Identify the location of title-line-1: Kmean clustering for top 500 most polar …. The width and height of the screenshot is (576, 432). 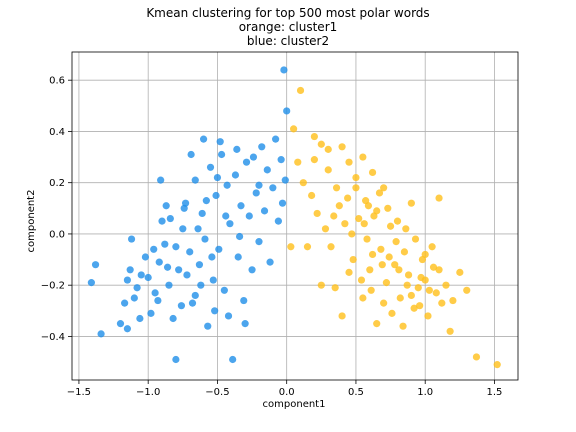
(287, 13).